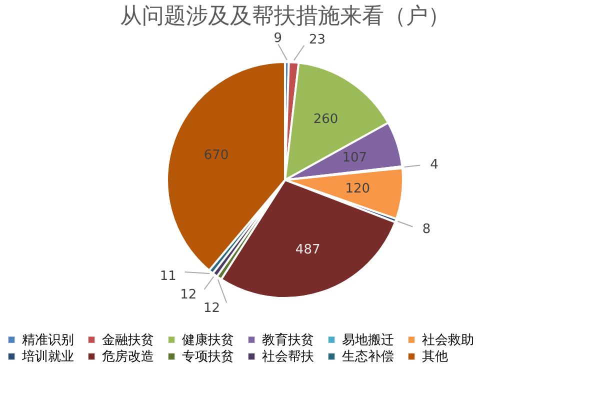  Describe the element at coordinates (128, 356) in the screenshot. I see `legend-label: 危房改造` at that location.